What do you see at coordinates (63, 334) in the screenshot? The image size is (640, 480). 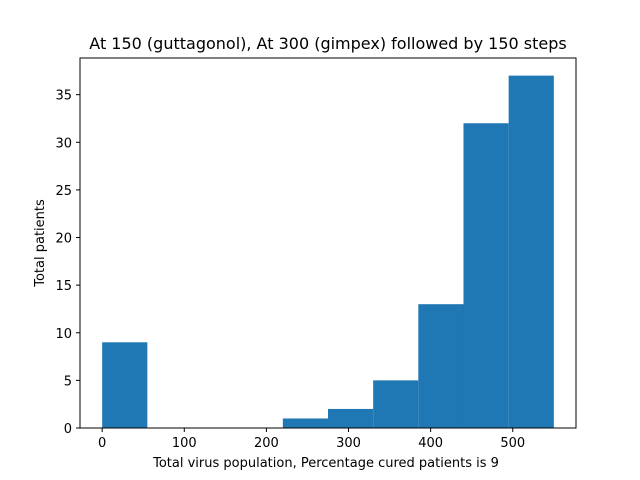 I see `y-tick-label: 10` at bounding box center [63, 334].